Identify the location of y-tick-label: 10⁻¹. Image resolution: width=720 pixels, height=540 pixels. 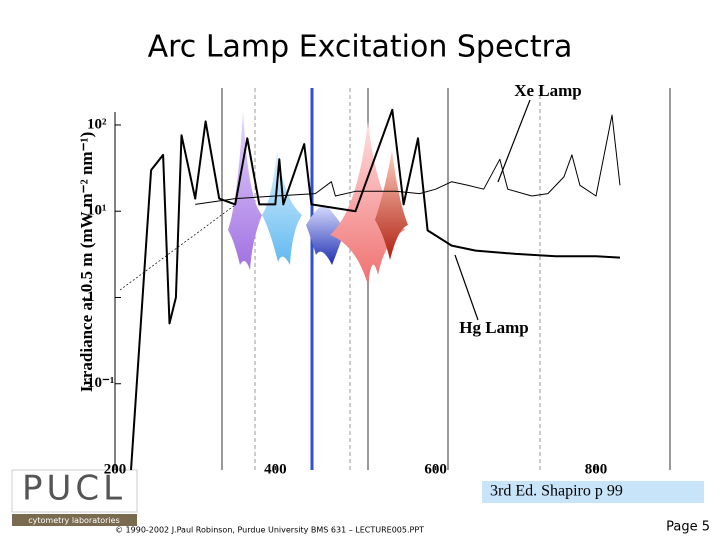
(100, 383).